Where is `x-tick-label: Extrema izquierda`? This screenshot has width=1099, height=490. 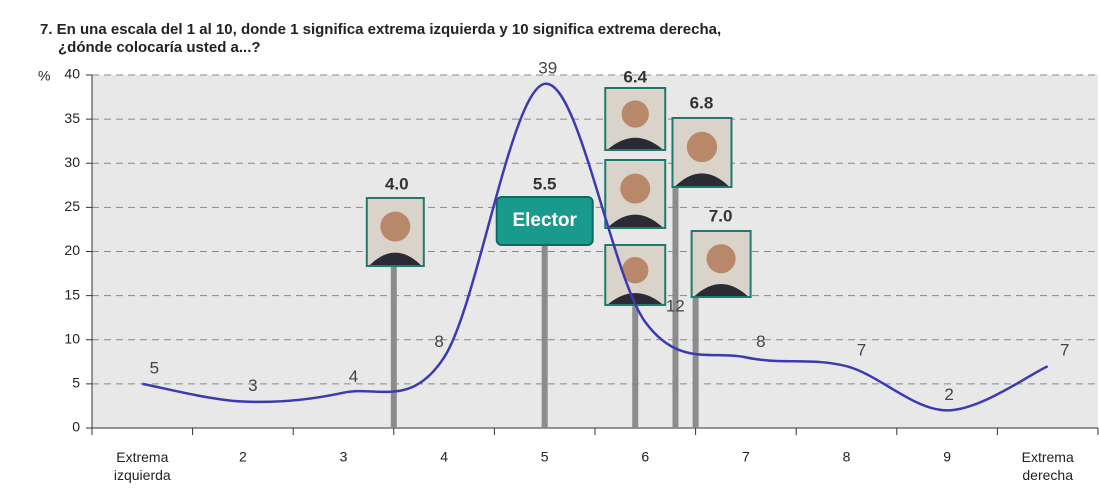 x-tick-label: Extrema izquierda is located at coordinates (142, 466).